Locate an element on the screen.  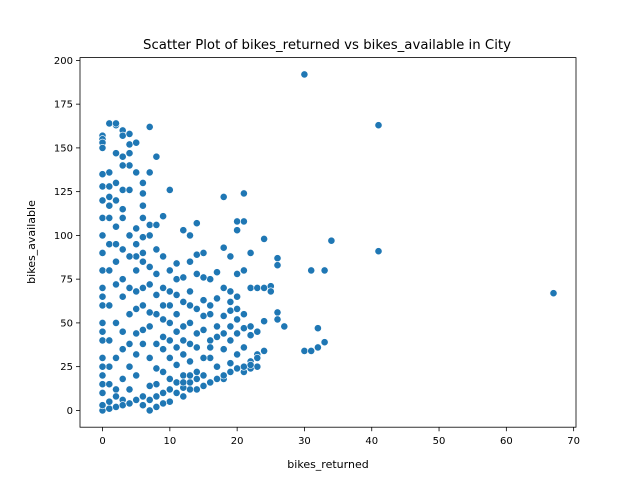
y-tick-label: 100 is located at coordinates (63, 236).